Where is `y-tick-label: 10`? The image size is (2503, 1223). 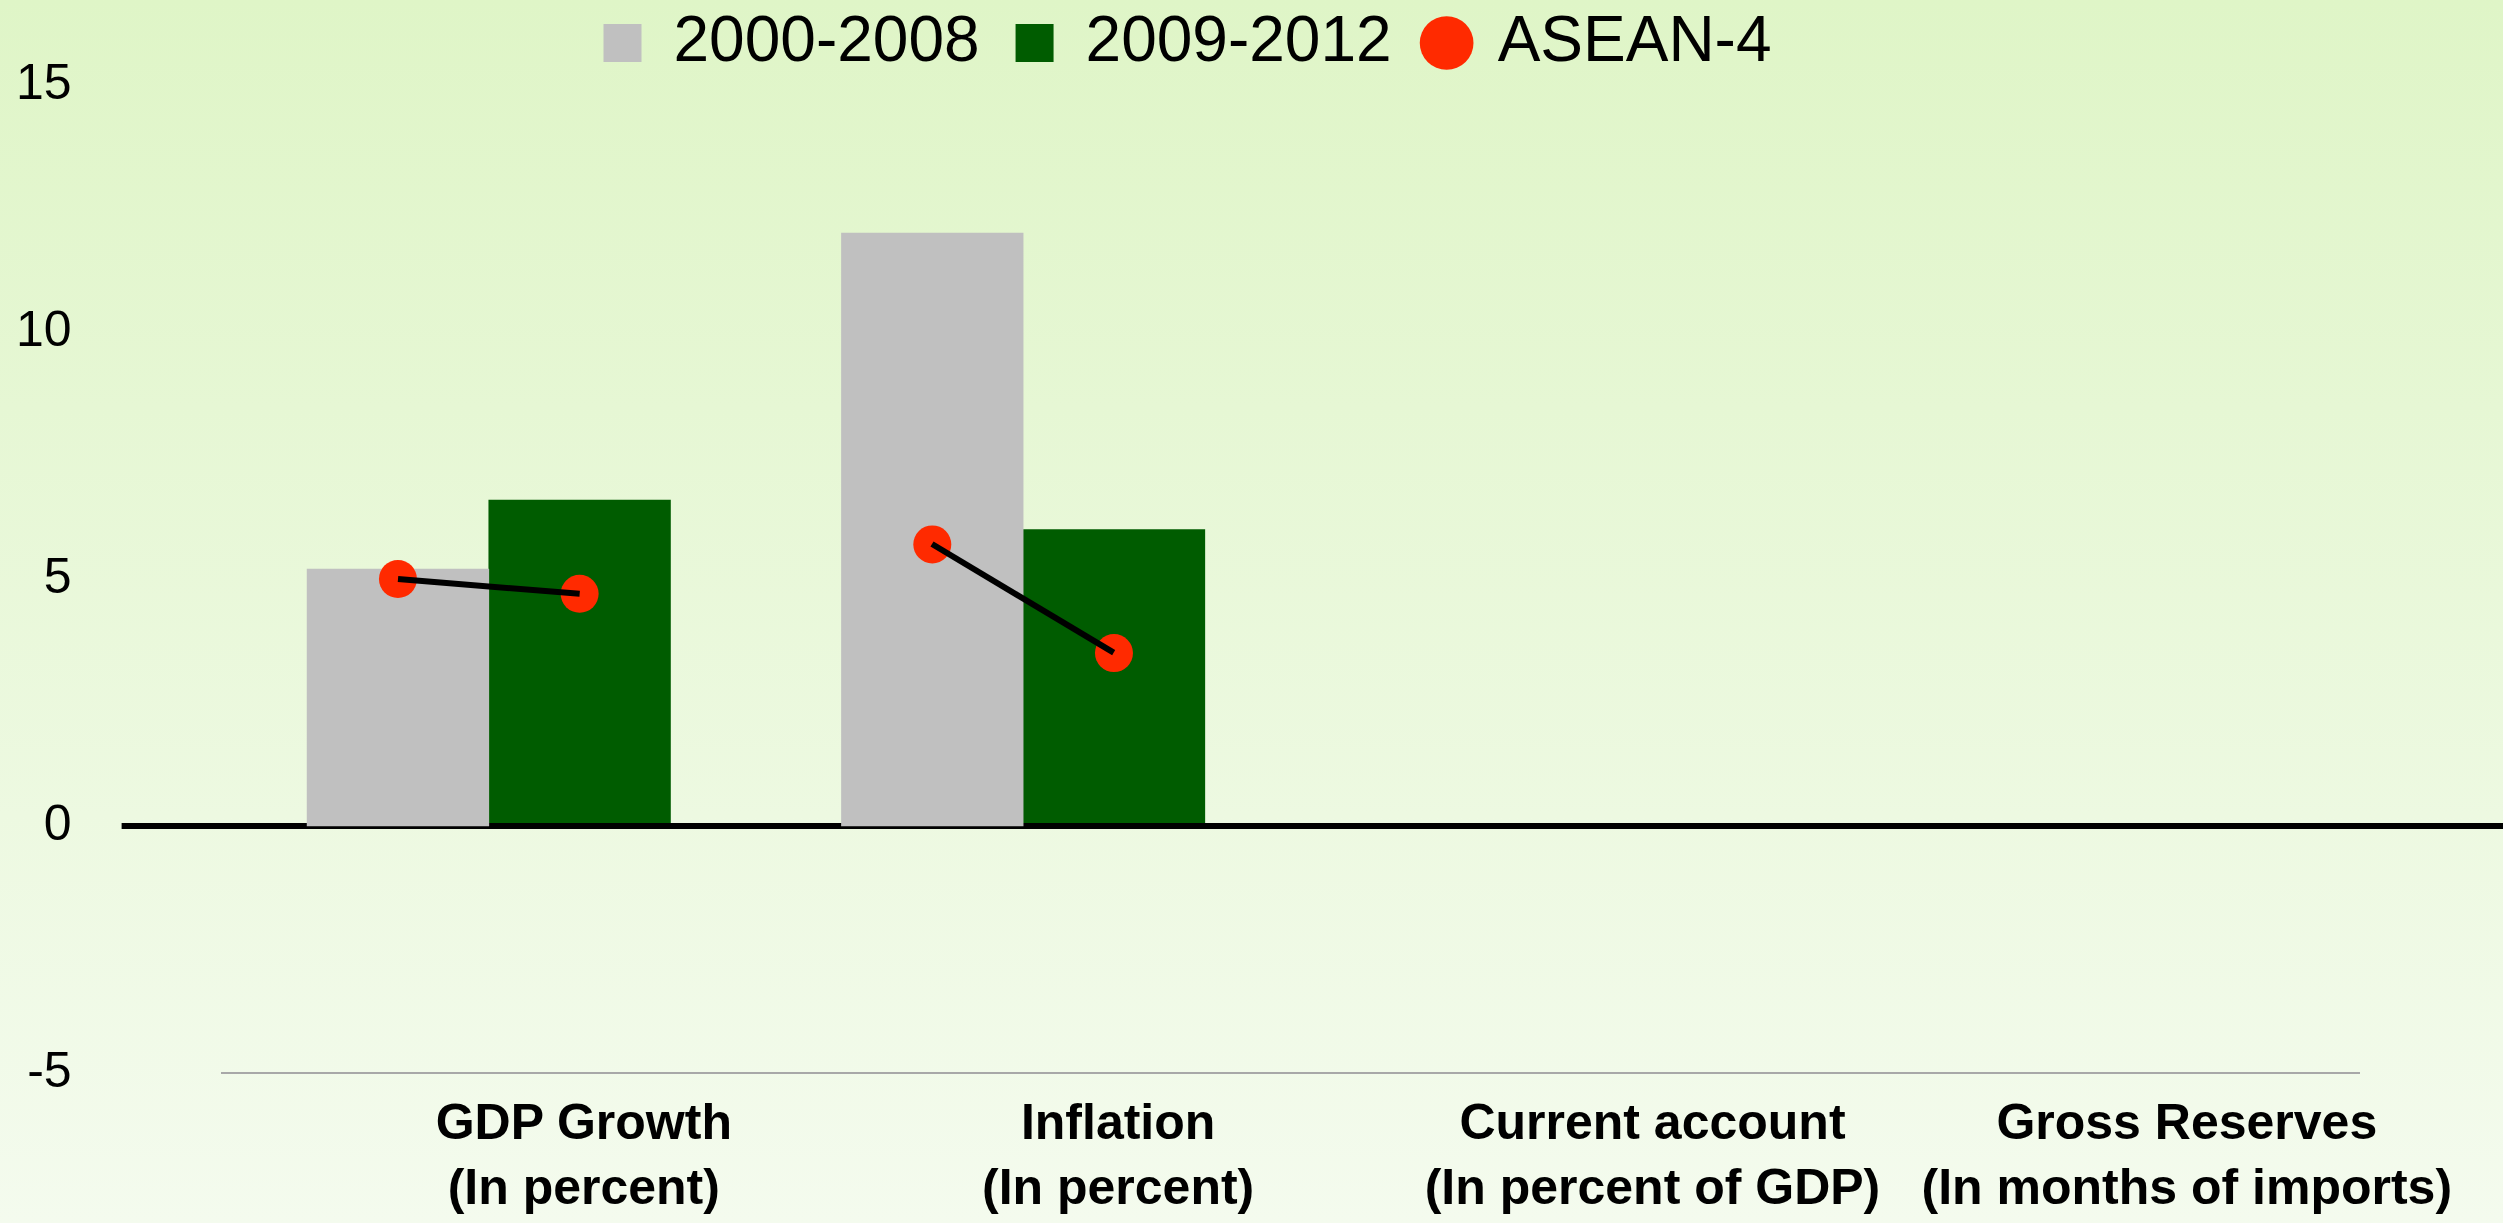 y-tick-label: 10 is located at coordinates (43, 328).